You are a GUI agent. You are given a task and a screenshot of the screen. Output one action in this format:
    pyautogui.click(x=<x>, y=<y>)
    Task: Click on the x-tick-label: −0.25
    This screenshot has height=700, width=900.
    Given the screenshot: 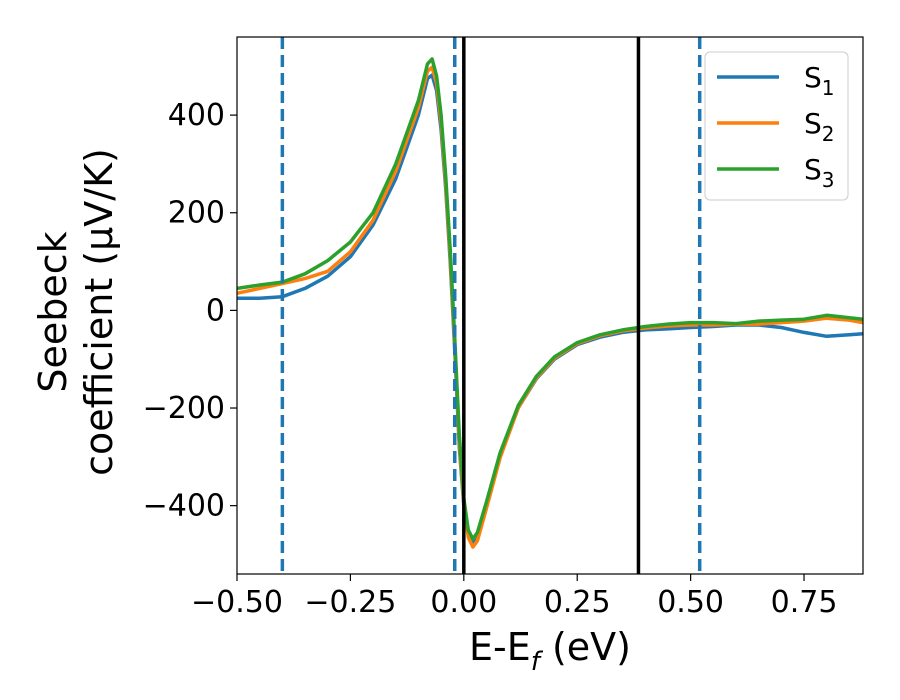 What is the action you would take?
    pyautogui.click(x=350, y=602)
    